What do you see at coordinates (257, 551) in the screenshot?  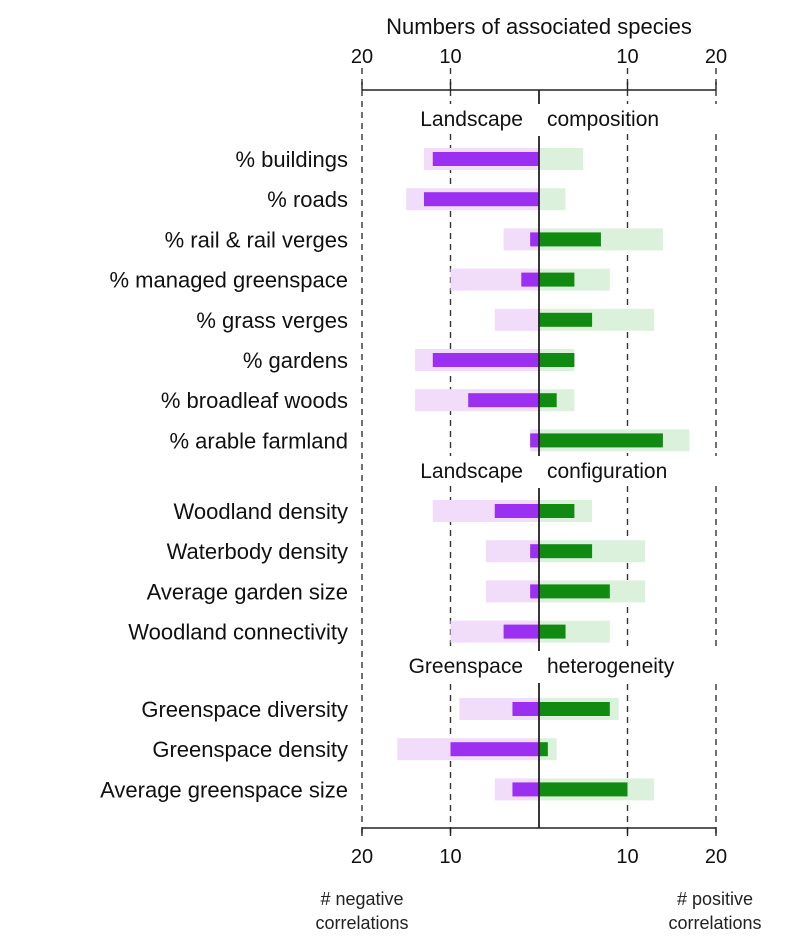 I see `category-label: Waterbody density` at bounding box center [257, 551].